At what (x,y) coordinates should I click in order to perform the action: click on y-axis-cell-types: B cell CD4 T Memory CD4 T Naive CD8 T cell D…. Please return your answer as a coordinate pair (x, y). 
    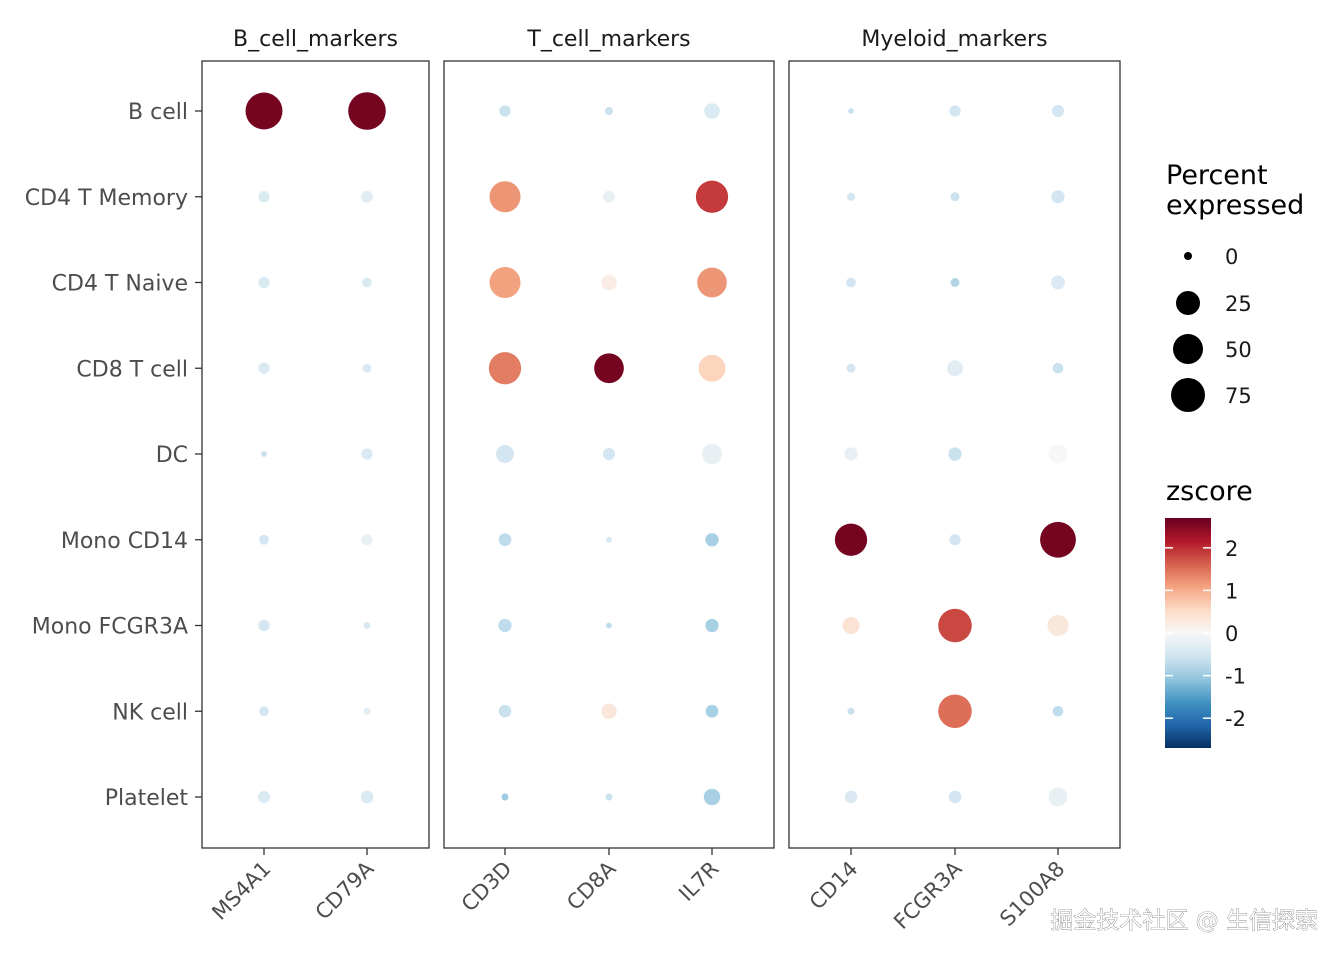
    Looking at the image, I should click on (113, 455).